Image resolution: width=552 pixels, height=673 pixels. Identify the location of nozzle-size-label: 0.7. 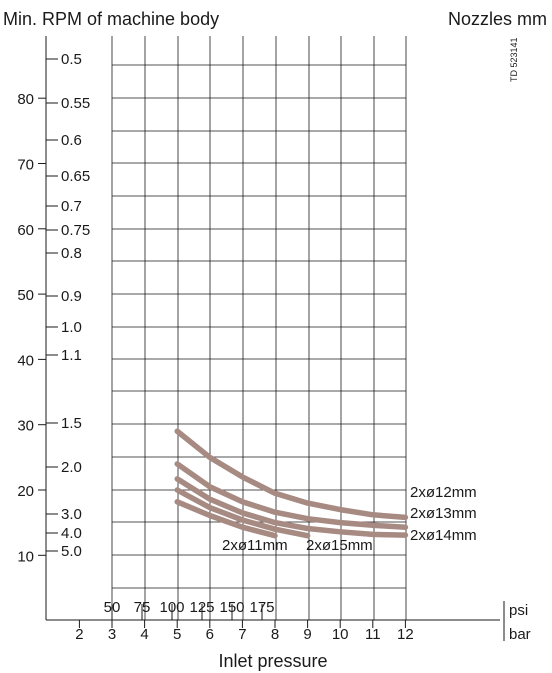
(71, 206).